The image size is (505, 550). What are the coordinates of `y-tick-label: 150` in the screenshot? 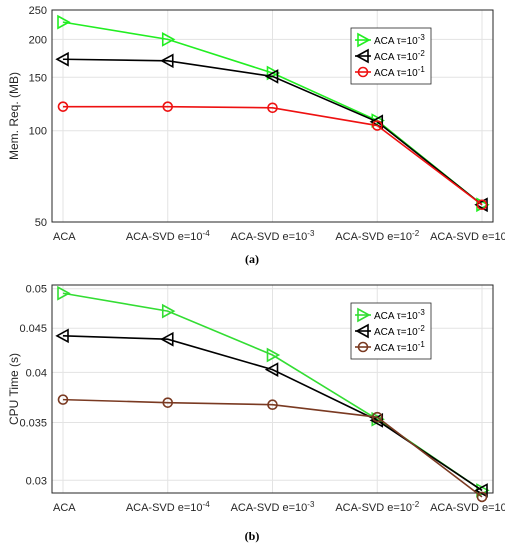 It's located at (38, 78).